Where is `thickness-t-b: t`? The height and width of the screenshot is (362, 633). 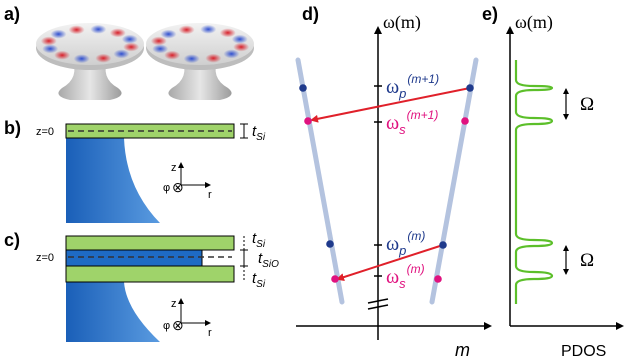 thickness-t-b: t is located at coordinates (254, 131).